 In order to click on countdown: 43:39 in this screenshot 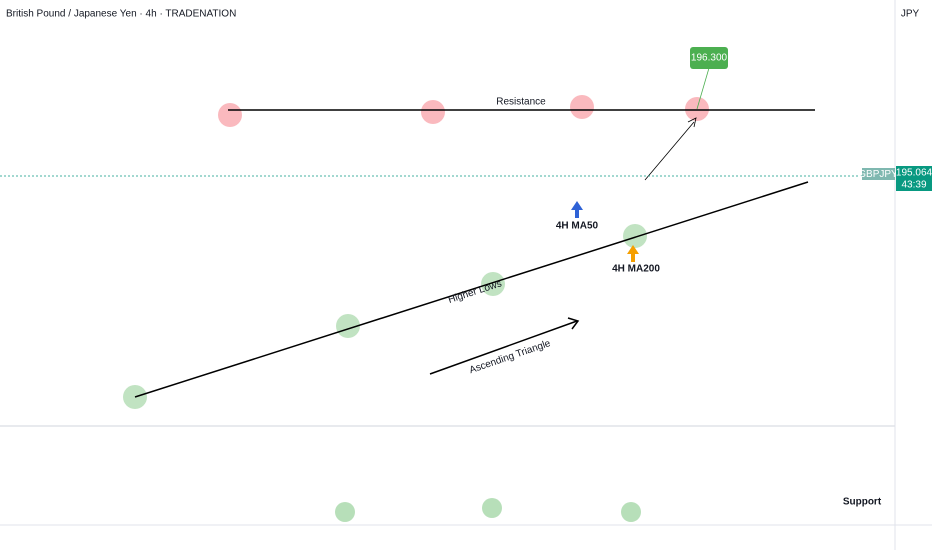, I will do `click(913, 185)`.